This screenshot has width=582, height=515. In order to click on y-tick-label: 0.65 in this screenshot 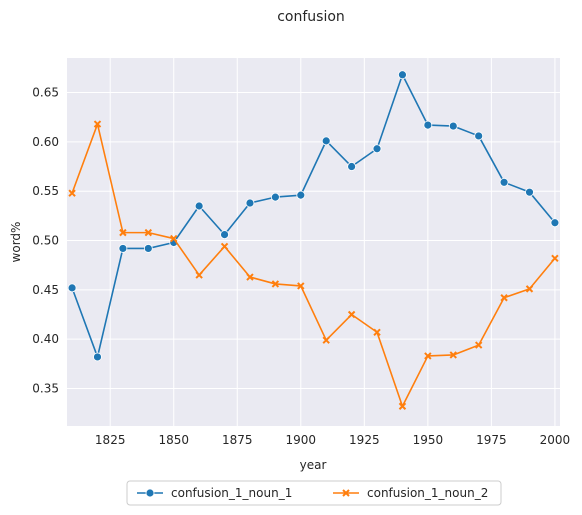, I will do `click(45, 93)`.